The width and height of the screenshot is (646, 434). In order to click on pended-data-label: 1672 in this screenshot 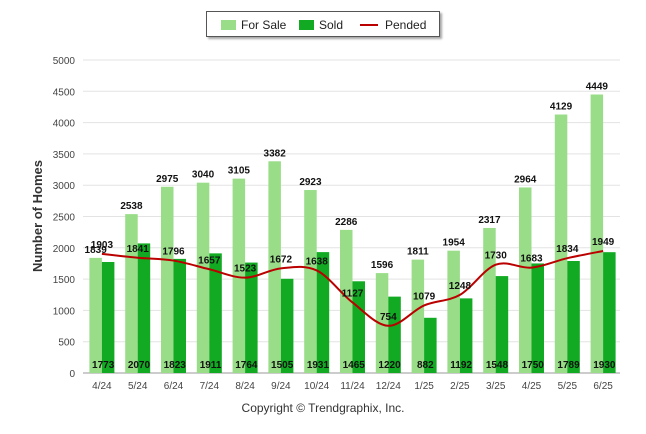, I will do `click(281, 259)`.